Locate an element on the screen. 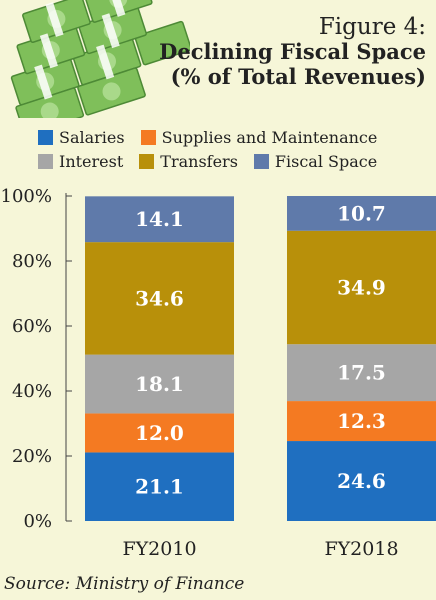 This screenshot has height=600, width=436. legend-row-1: Salaries Supplies and Maintenance is located at coordinates (233, 137).